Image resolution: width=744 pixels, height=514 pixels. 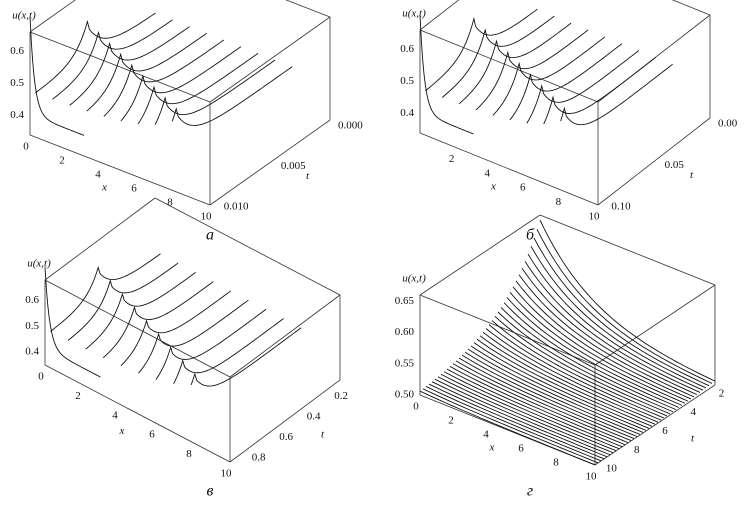 I want to click on t-tick-label: 0.005, so click(x=293, y=166).